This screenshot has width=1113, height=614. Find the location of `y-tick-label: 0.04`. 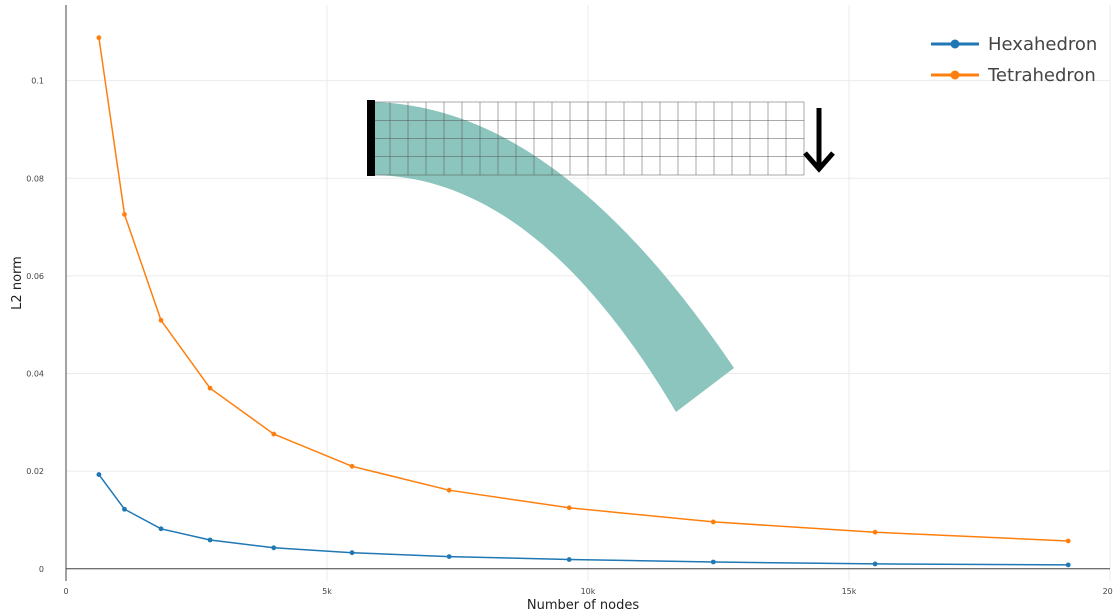

y-tick-label: 0.04 is located at coordinates (35, 374).